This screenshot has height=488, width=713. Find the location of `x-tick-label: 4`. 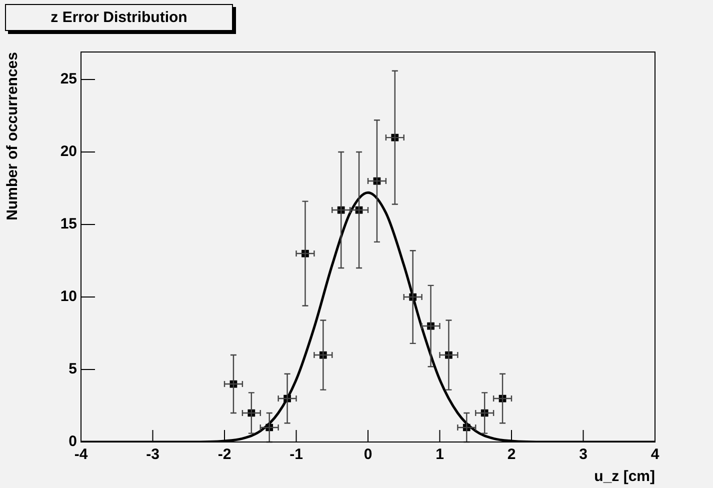

x-tick-label: 4 is located at coordinates (655, 455).